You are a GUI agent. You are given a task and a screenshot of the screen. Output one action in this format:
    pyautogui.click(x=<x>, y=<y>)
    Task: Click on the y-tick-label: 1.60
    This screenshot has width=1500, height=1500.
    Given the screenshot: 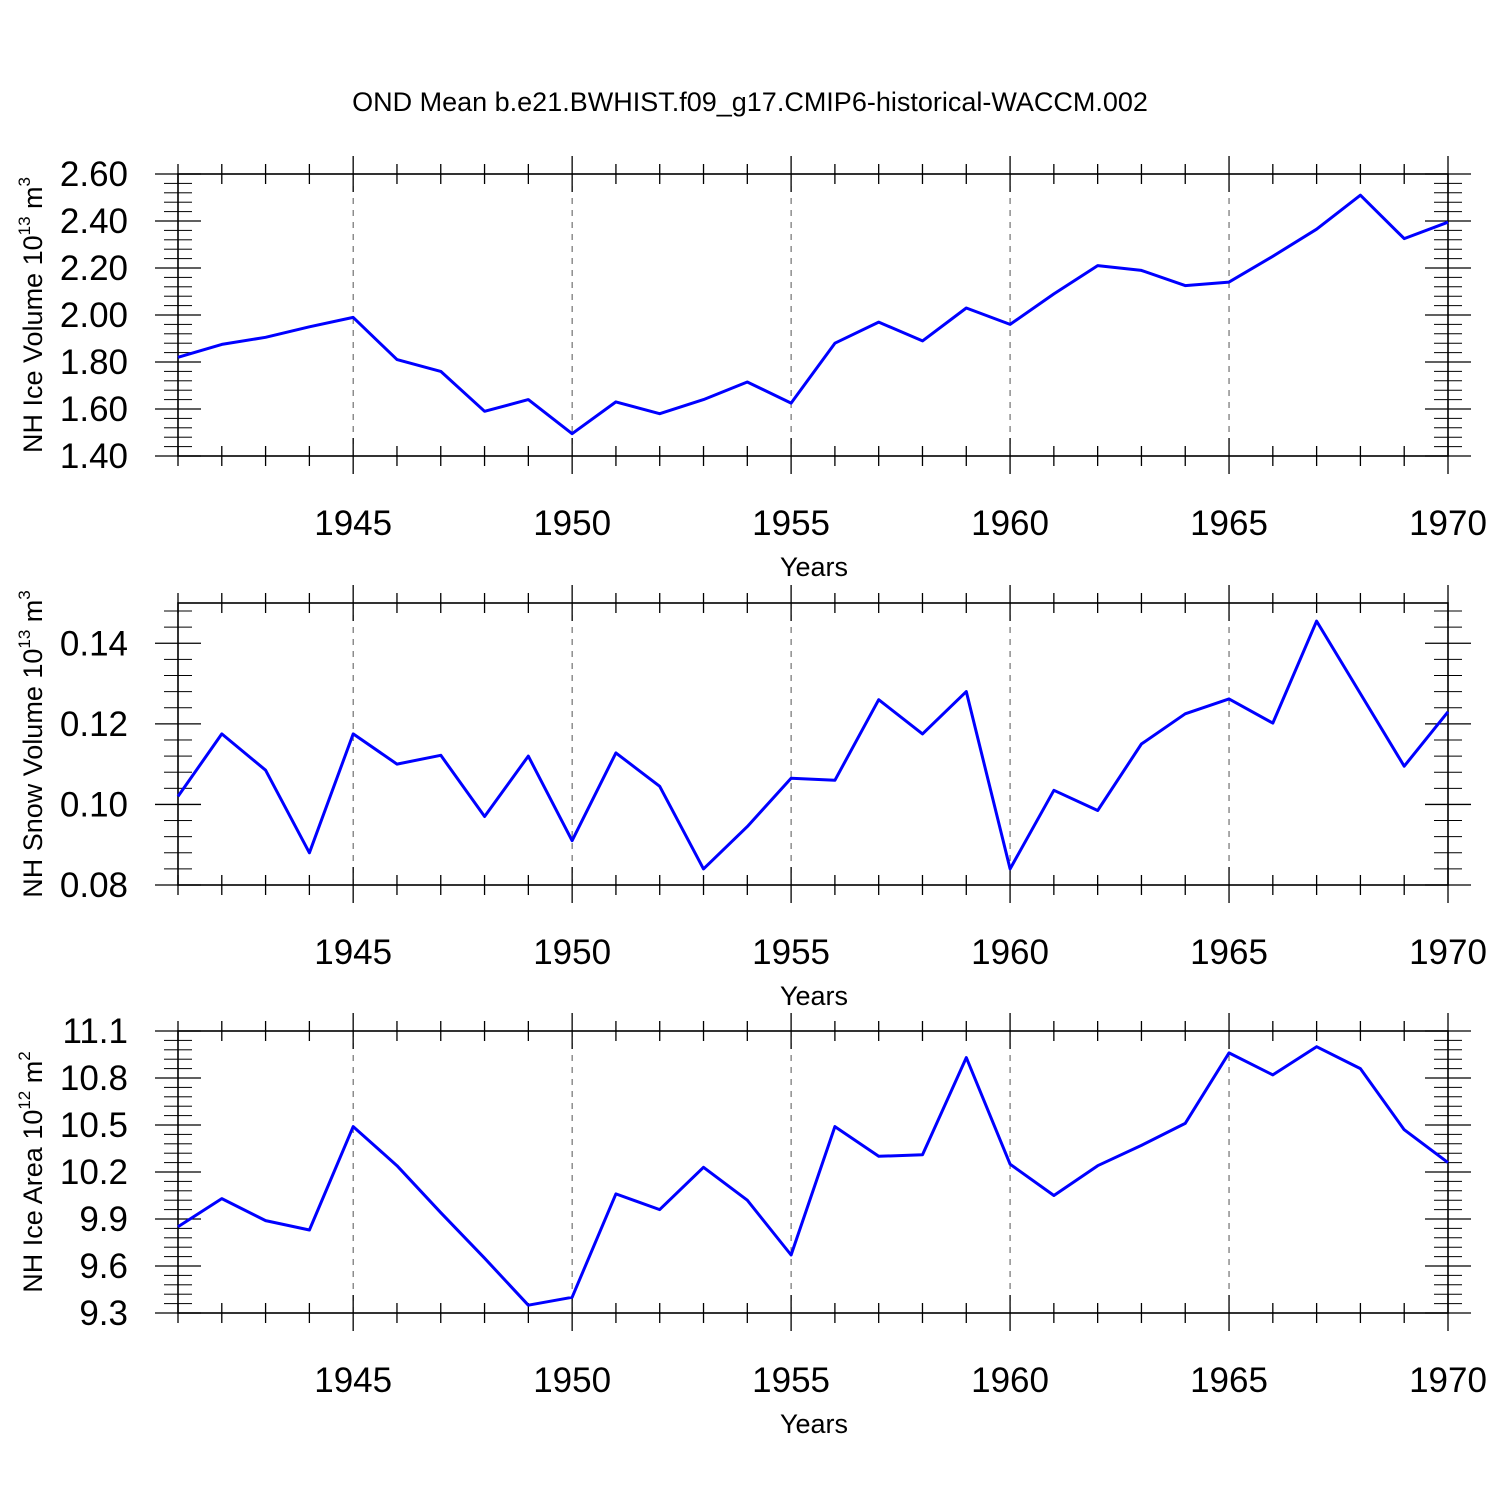 What is the action you would take?
    pyautogui.click(x=94, y=409)
    